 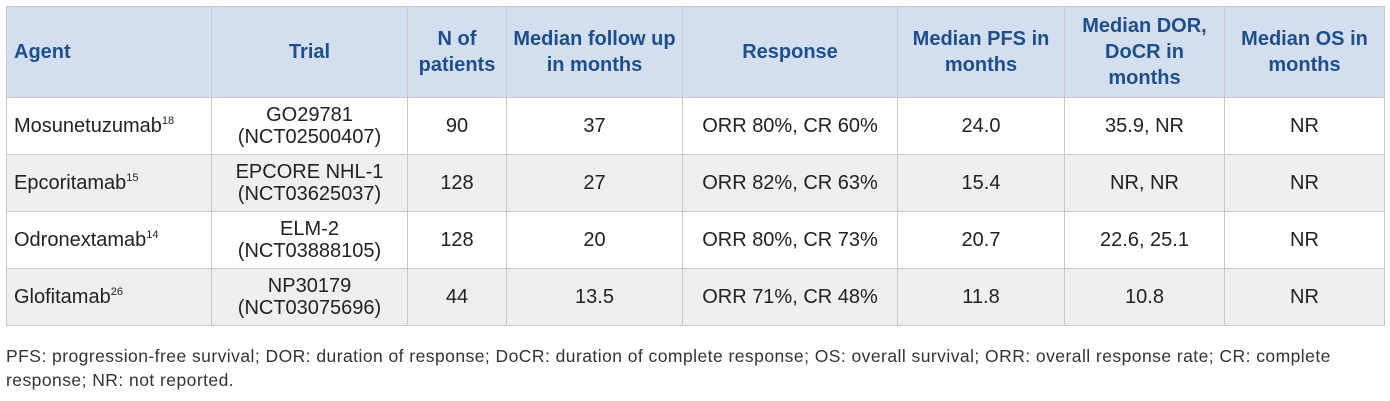 I want to click on cell-dor: 10.8, so click(x=1144, y=297).